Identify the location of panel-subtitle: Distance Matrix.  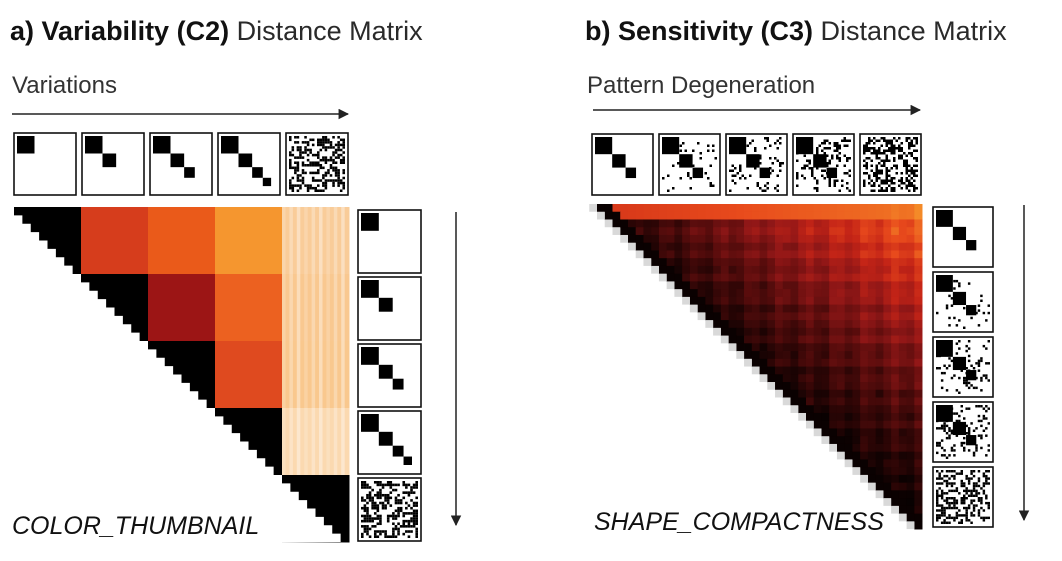
(910, 31).